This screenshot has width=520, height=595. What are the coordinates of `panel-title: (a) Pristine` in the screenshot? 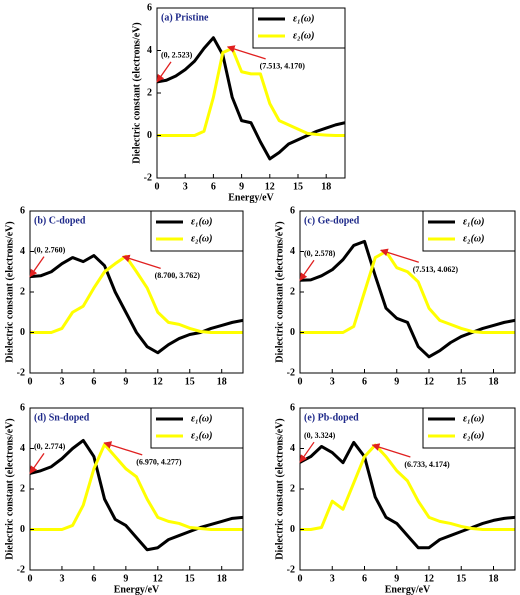 It's located at (185, 17).